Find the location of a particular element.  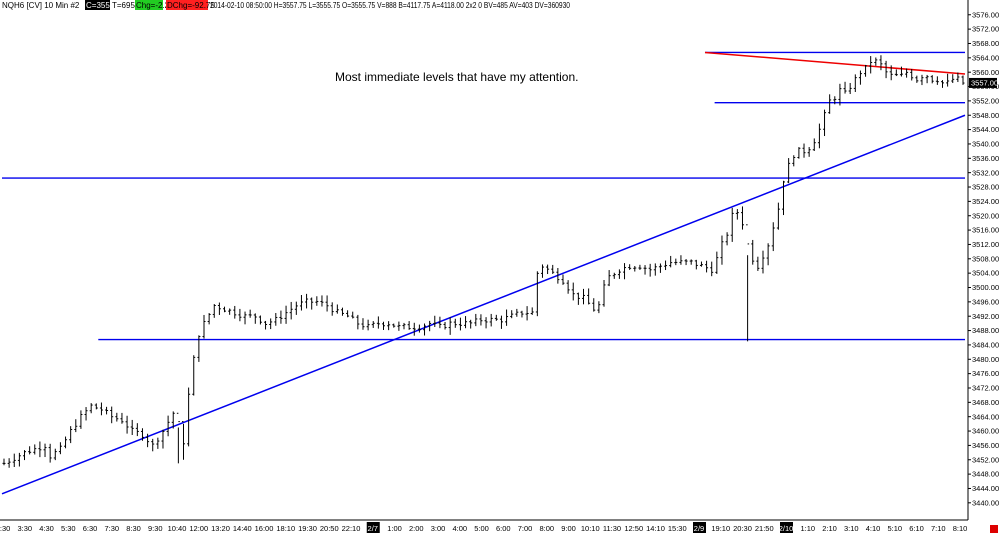

x-tick-label: 3:00 is located at coordinates (438, 528).